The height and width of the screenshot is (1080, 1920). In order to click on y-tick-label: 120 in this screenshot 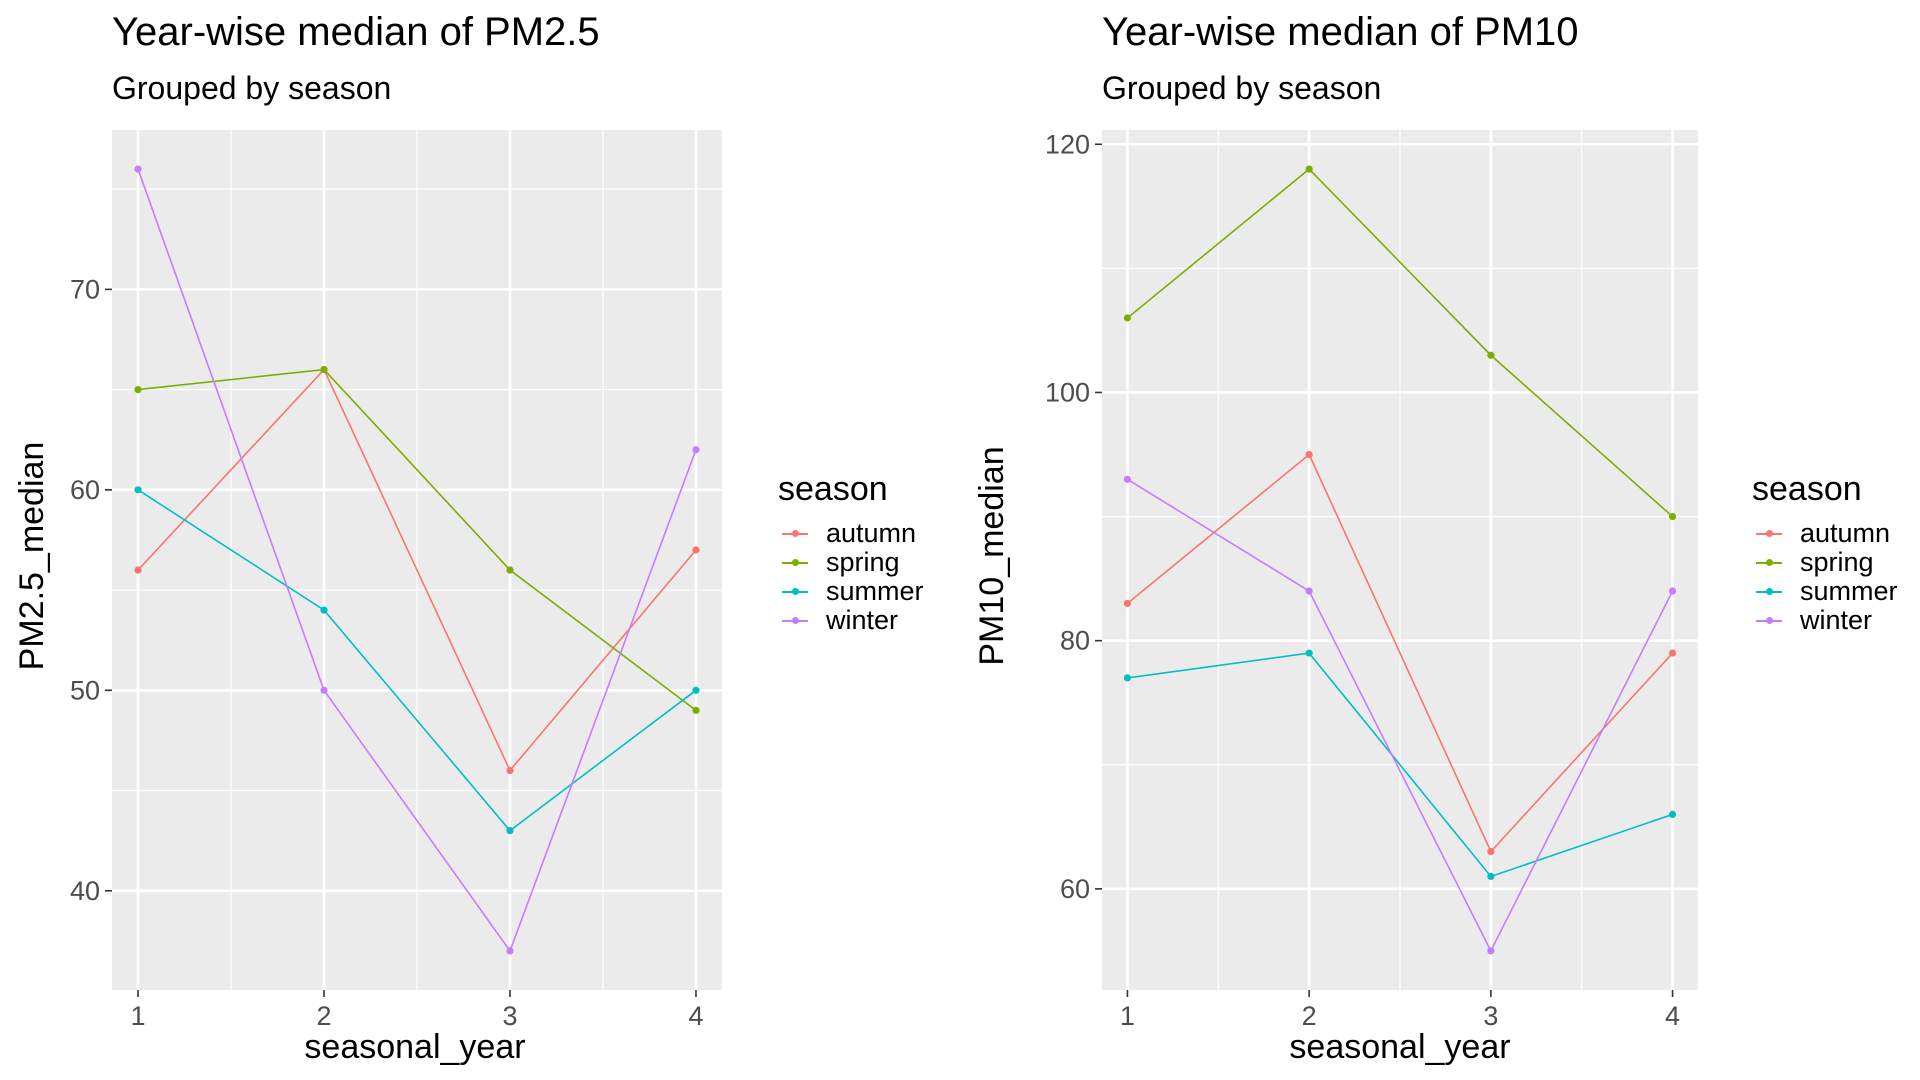, I will do `click(1067, 144)`.